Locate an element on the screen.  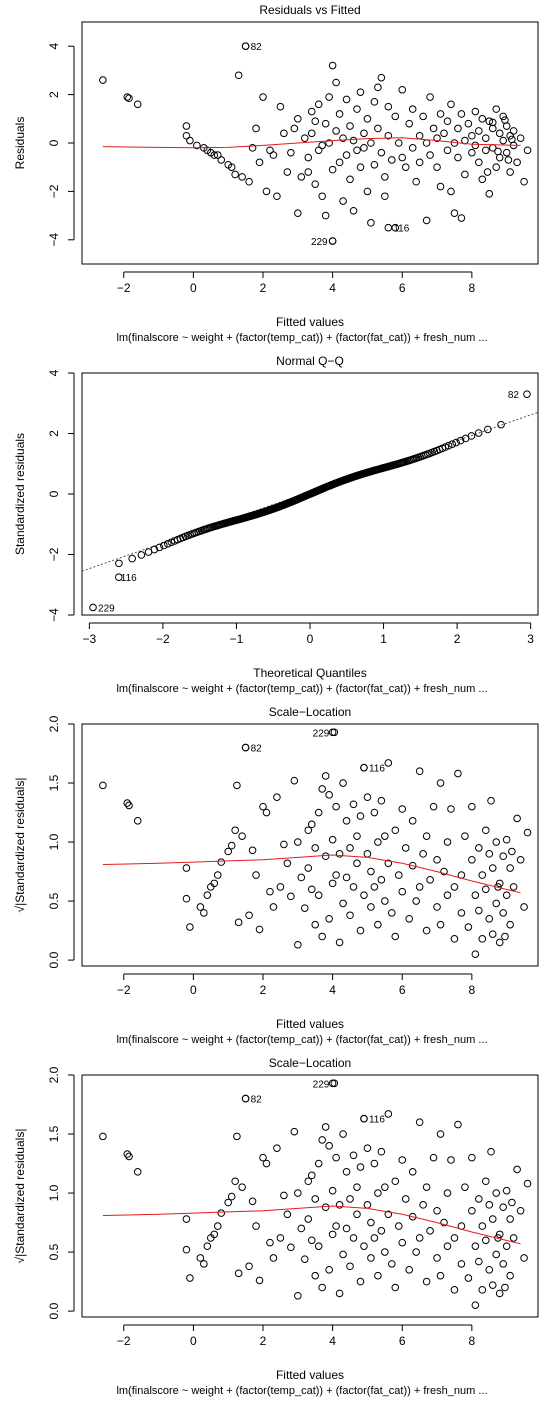
y-tick-label: 1.5 is located at coordinates (54, 782).